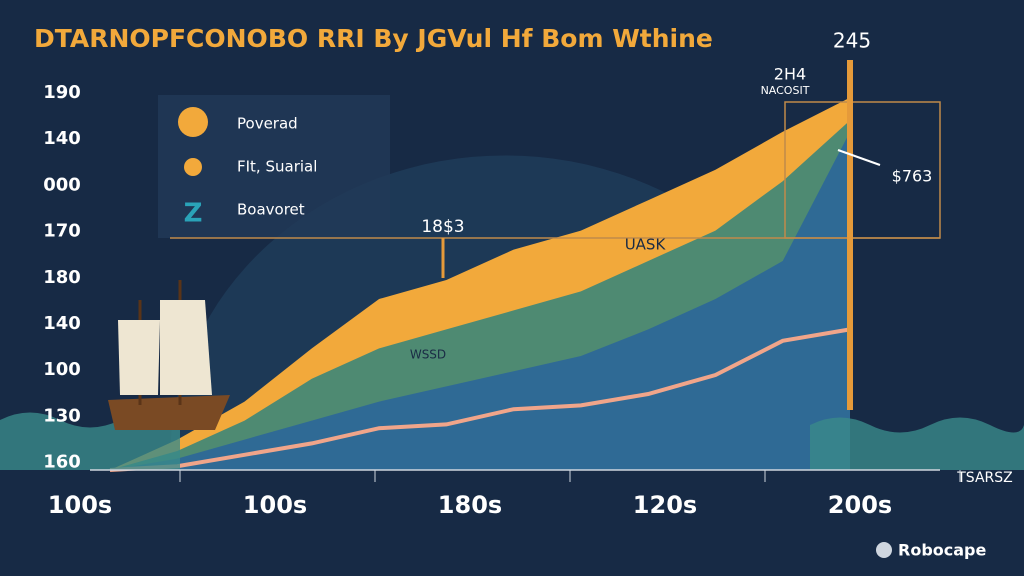 The width and height of the screenshot is (1024, 576). What do you see at coordinates (852, 41) in the screenshot?
I see `annotation: 245` at bounding box center [852, 41].